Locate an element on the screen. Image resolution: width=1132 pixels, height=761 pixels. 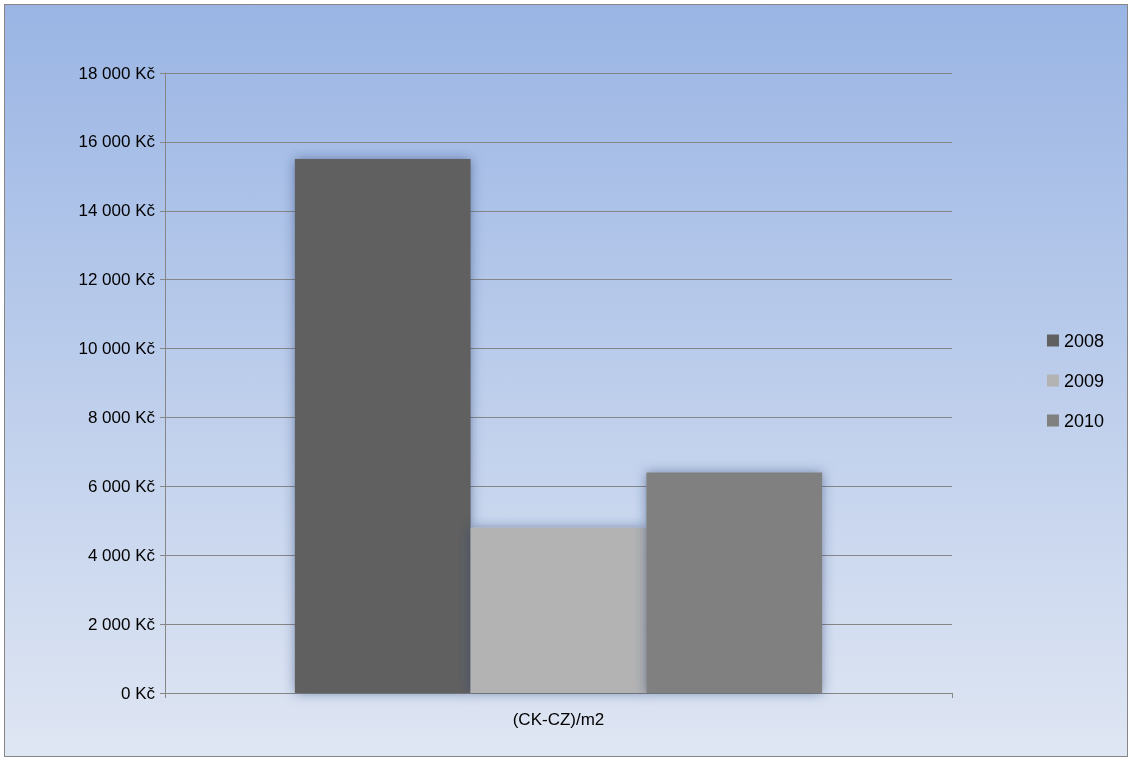
y-tick-label: 4 000 Kč is located at coordinates (121, 555).